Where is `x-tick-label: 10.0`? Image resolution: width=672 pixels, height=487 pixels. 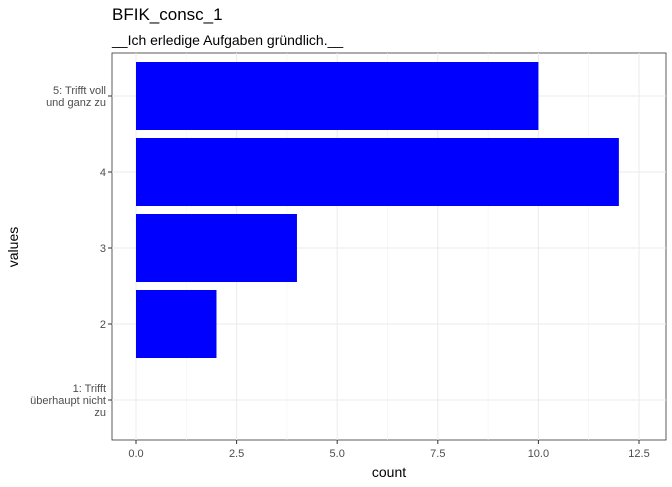 x-tick-label: 10.0 is located at coordinates (538, 454).